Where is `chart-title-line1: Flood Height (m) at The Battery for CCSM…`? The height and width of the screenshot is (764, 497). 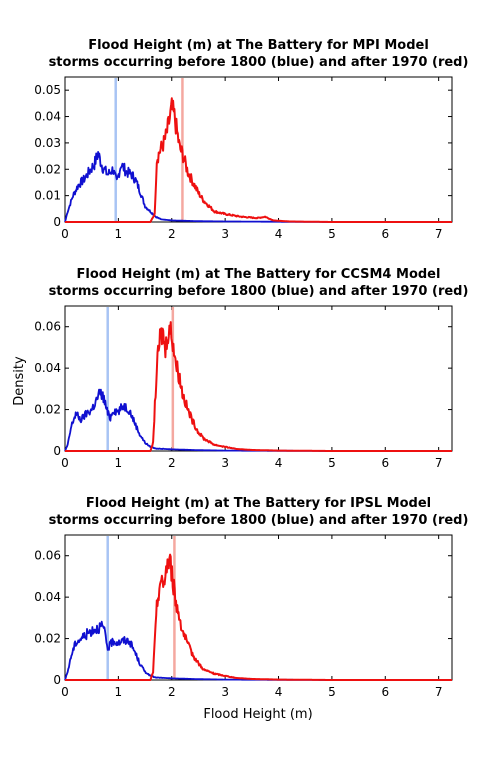
chart-title-line1: Flood Height (m) at The Battery for CCSM… is located at coordinates (259, 274).